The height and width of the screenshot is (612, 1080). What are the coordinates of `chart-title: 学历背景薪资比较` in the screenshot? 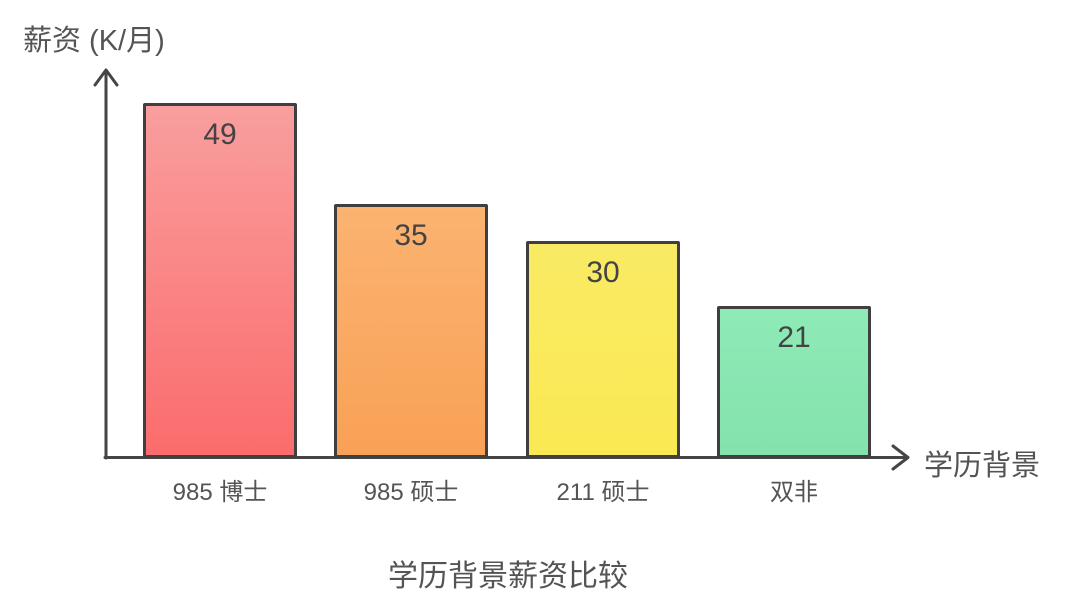 It's located at (508, 576).